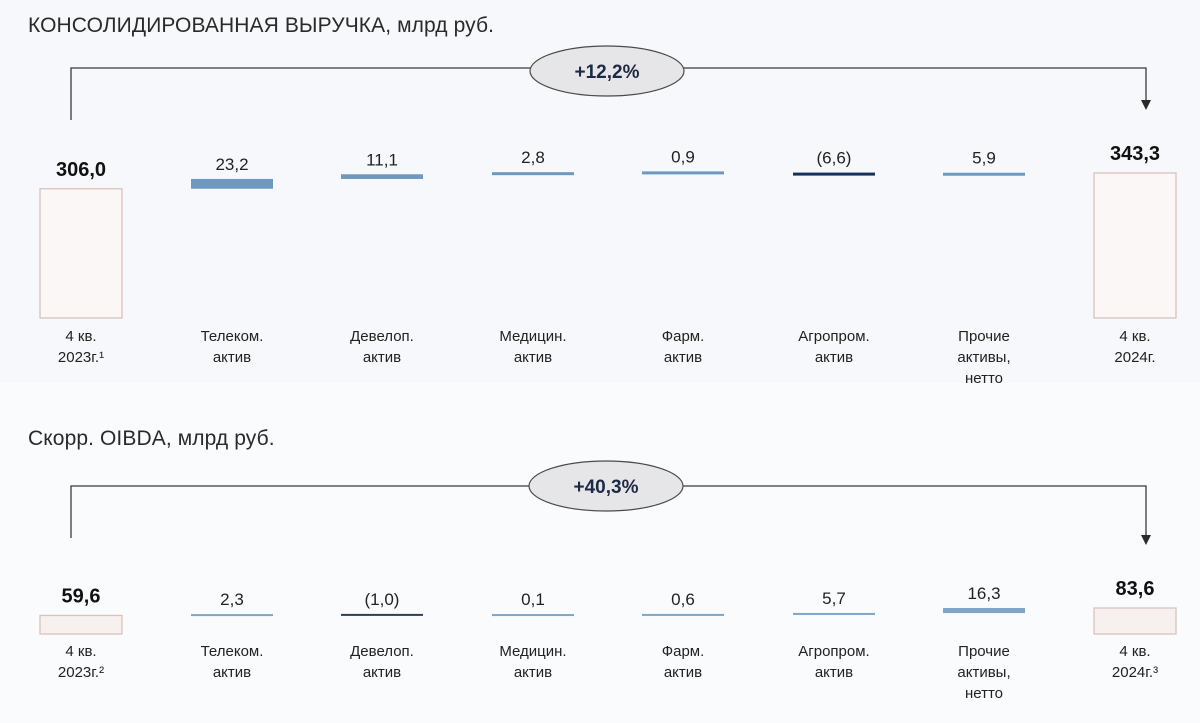 This screenshot has height=723, width=1200. I want to click on oibda-category-label-6: Прочие активы, нетто, so click(984, 672).